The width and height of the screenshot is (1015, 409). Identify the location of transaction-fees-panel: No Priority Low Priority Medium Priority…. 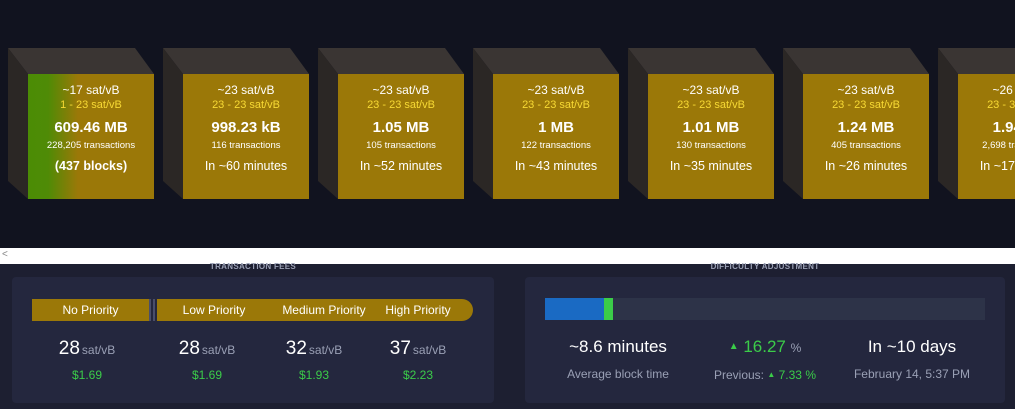
(253, 340).